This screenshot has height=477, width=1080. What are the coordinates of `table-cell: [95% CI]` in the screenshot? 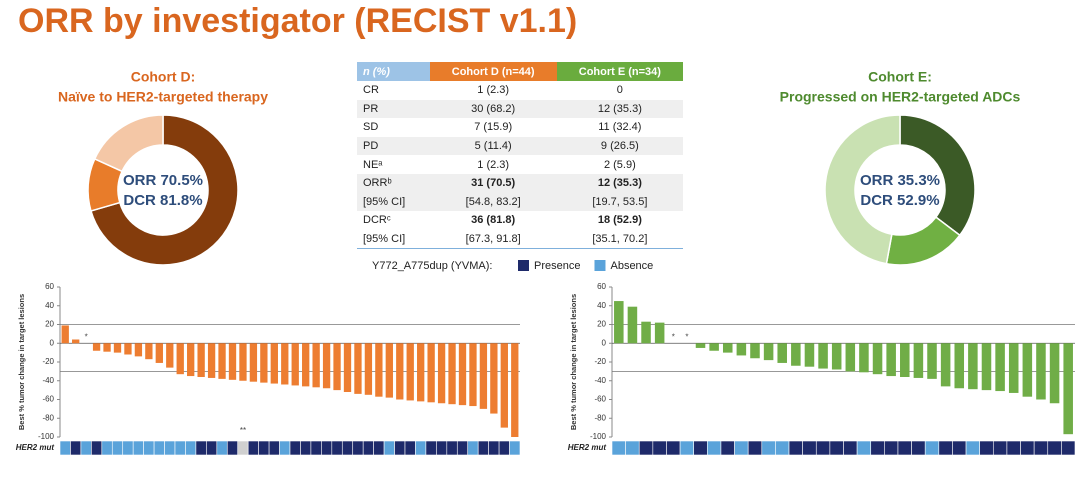 It's located at (393, 202).